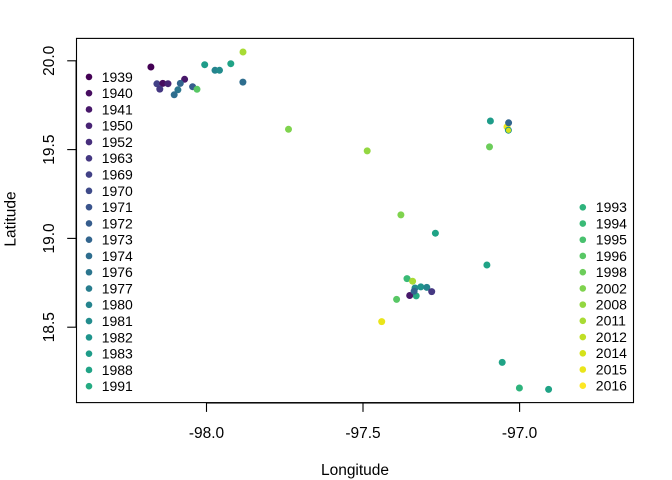 The image size is (672, 480). I want to click on svg-text: 2014, so click(611, 353).